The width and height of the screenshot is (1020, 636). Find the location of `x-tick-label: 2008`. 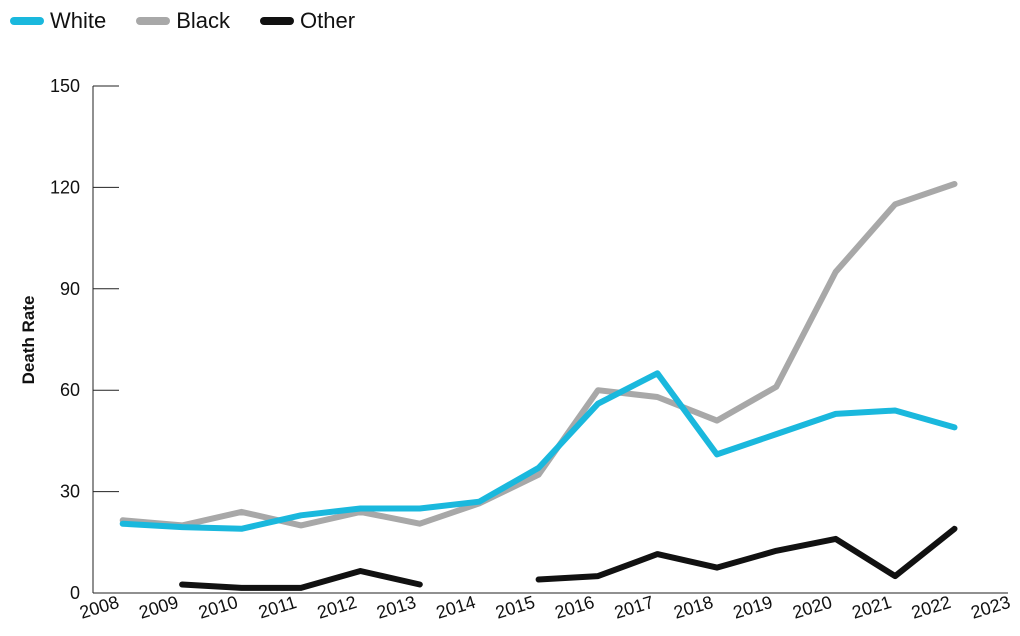

x-tick-label: 2008 is located at coordinates (99, 607).